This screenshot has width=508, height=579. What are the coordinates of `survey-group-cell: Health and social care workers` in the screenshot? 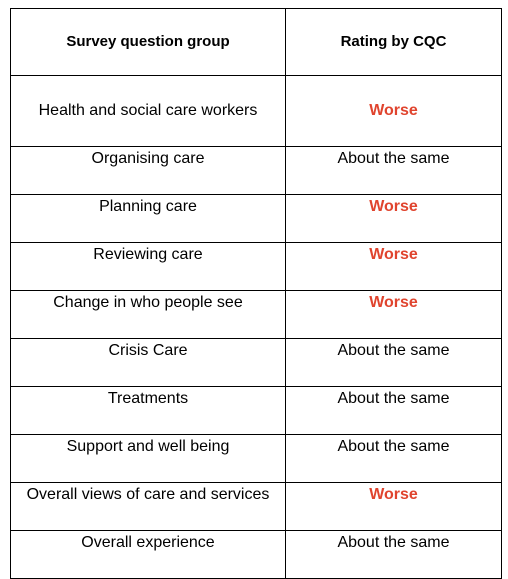 It's located at (148, 111).